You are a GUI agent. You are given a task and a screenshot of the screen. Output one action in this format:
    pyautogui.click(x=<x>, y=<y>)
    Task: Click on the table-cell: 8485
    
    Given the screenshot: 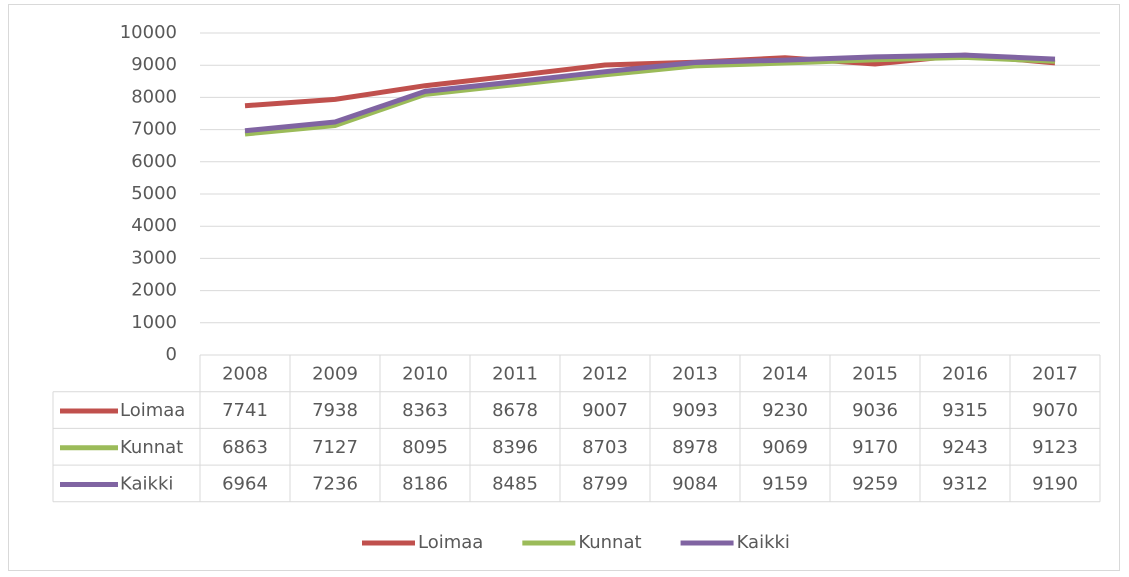 What is the action you would take?
    pyautogui.click(x=515, y=483)
    